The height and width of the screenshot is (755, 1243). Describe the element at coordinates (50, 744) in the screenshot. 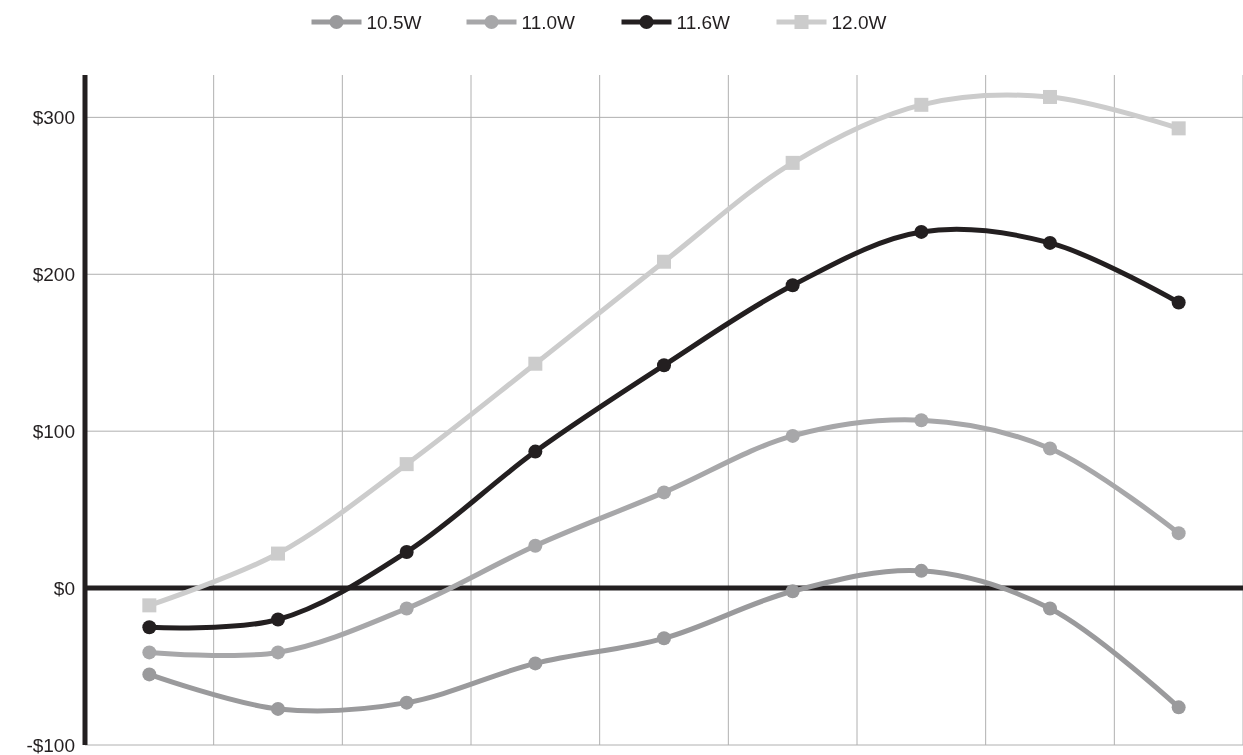

I see `y-tick-label: -$100` at that location.